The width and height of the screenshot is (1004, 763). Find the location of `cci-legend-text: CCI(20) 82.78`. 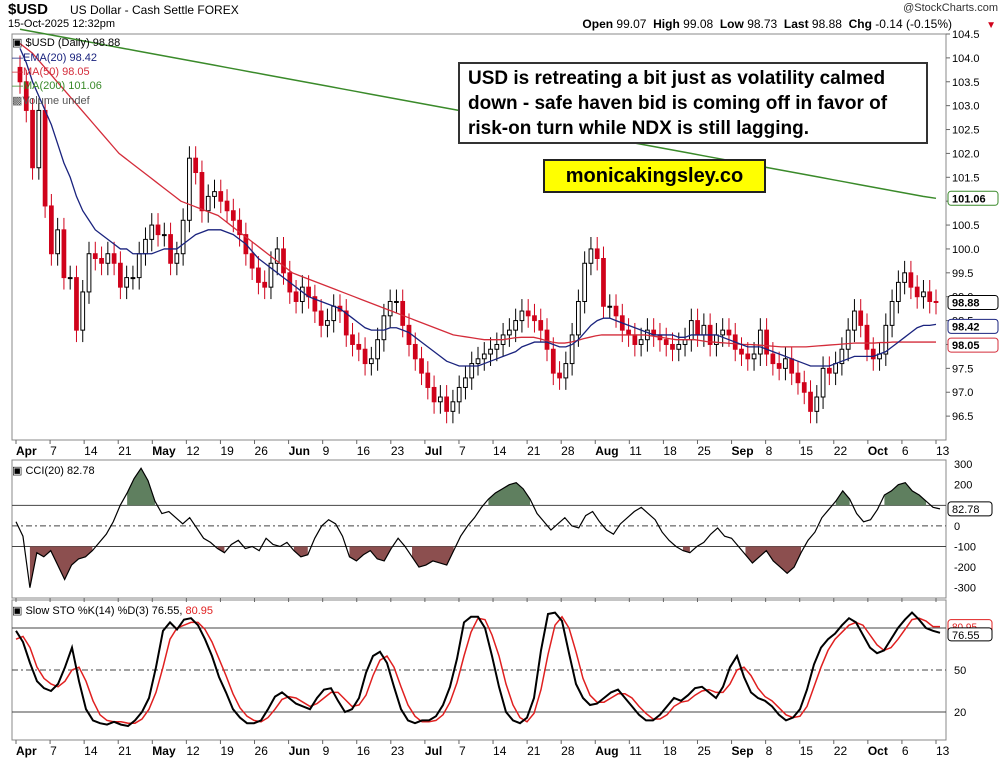

cci-legend-text: CCI(20) 82.78 is located at coordinates (60, 471).